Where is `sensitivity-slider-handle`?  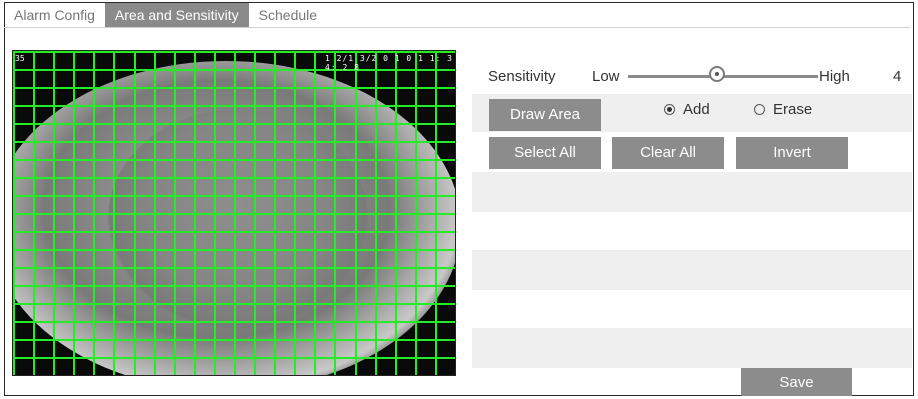 sensitivity-slider-handle is located at coordinates (717, 74).